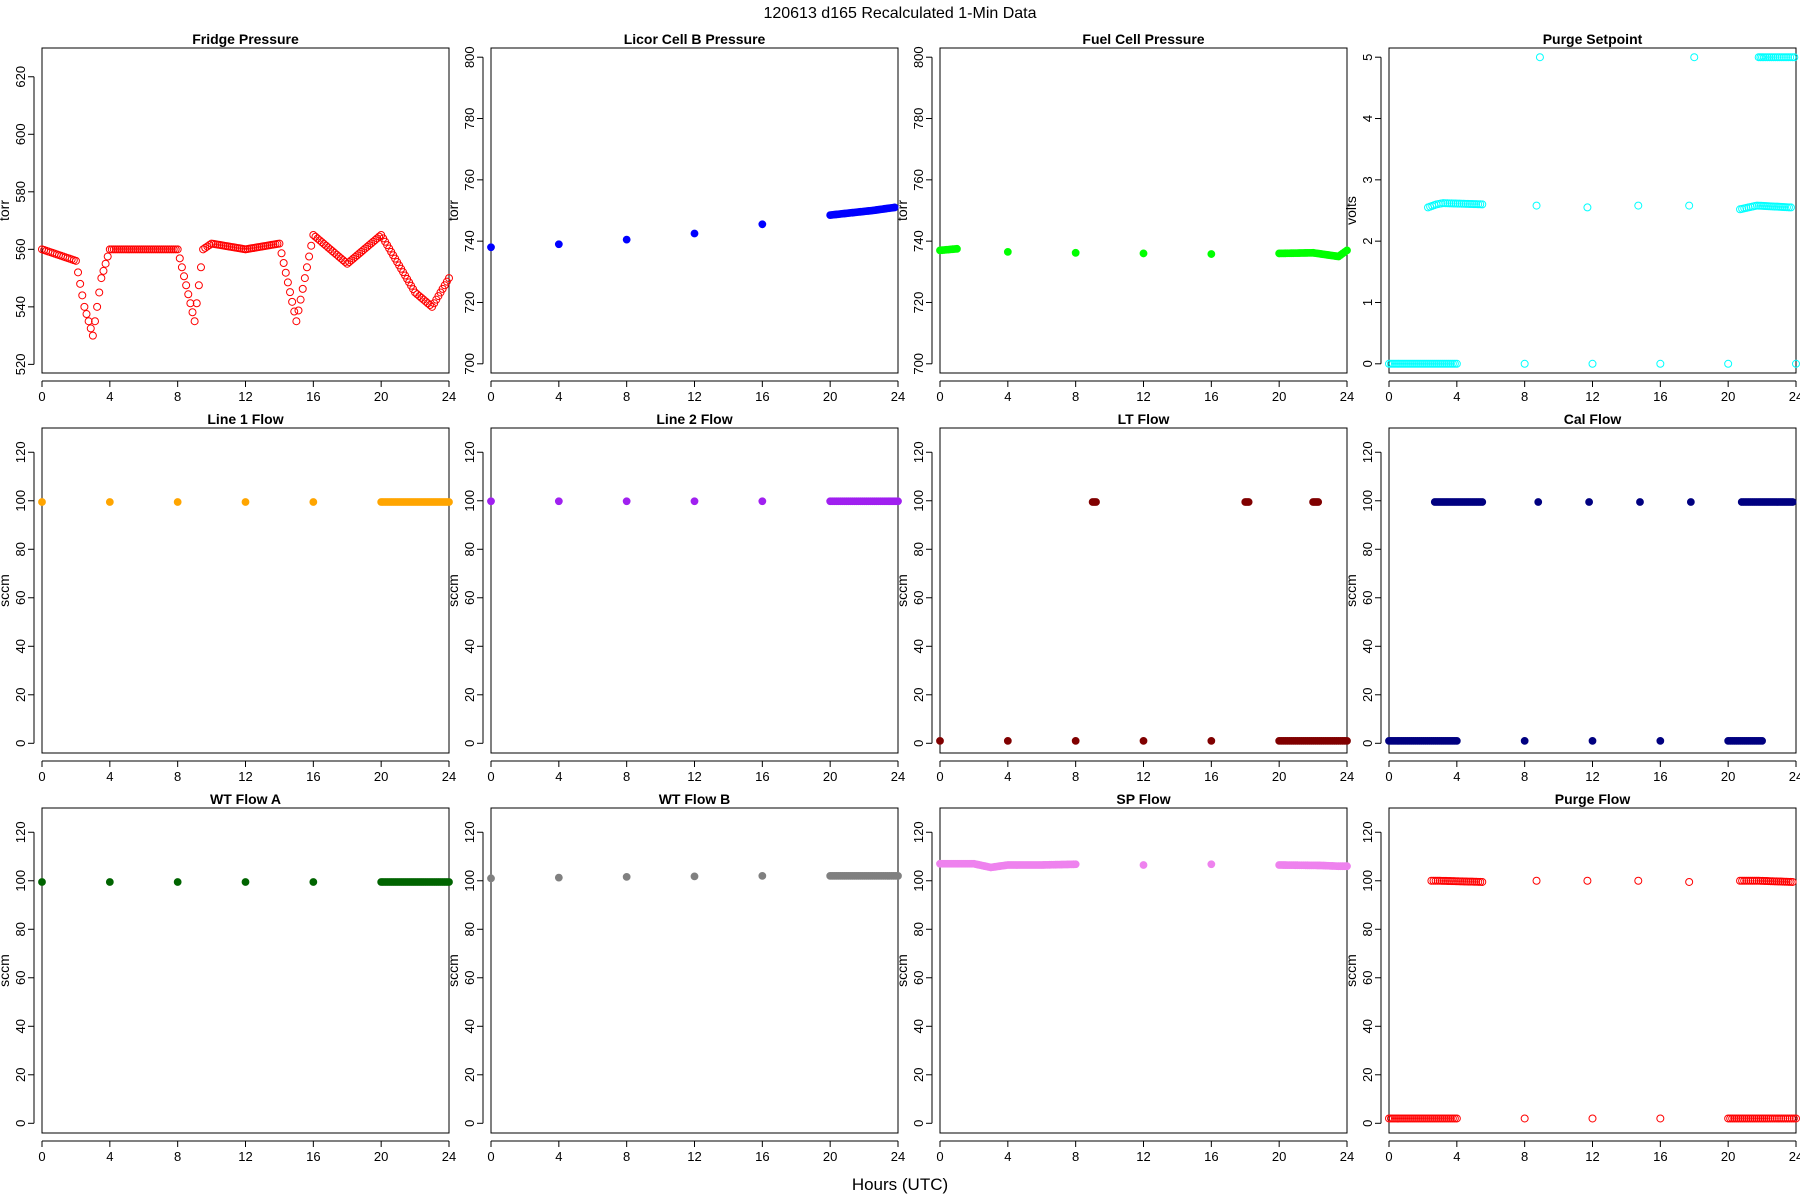  Describe the element at coordinates (1592, 776) in the screenshot. I see `x-tick-label: 12` at that location.